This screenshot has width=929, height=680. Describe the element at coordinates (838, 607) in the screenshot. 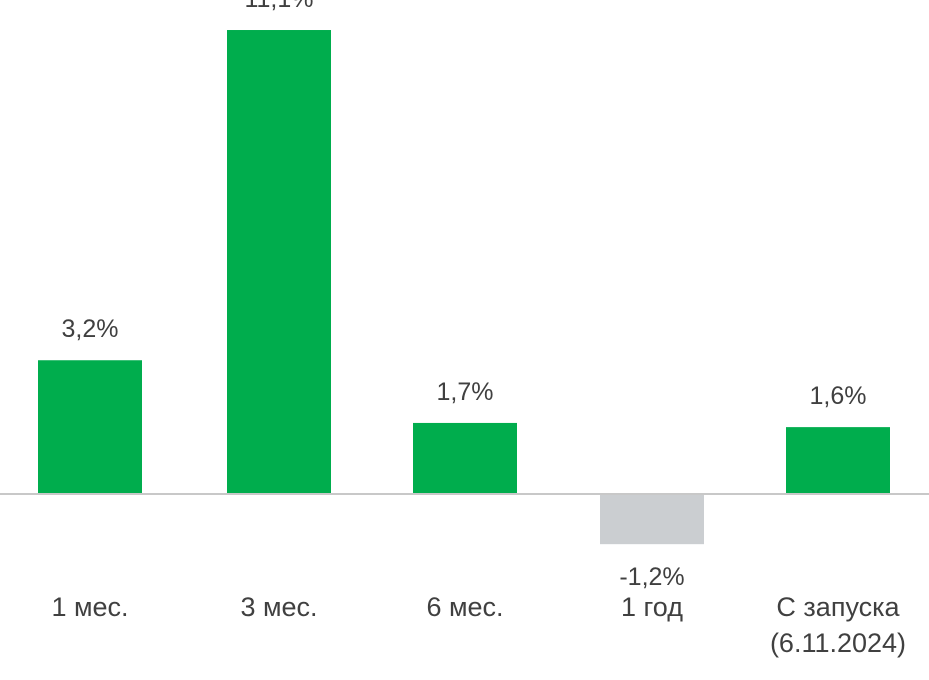

I see `category-label-5: С запуска` at that location.